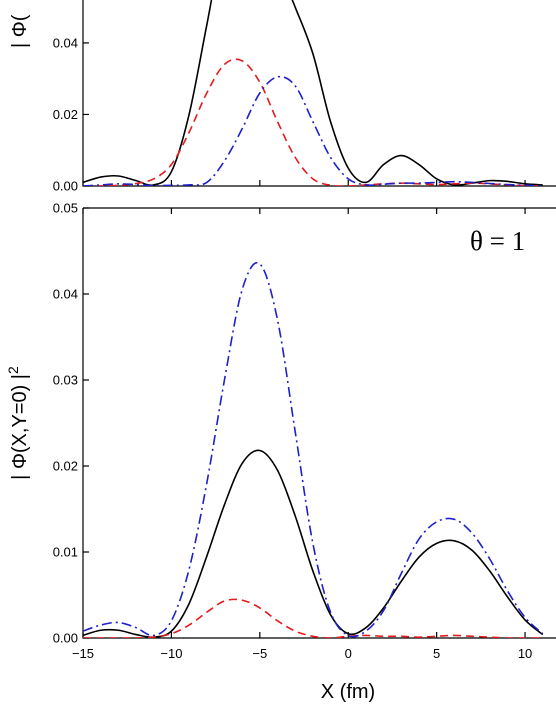 The image size is (556, 720). I want to click on y-label-sup: 2, so click(13, 370).